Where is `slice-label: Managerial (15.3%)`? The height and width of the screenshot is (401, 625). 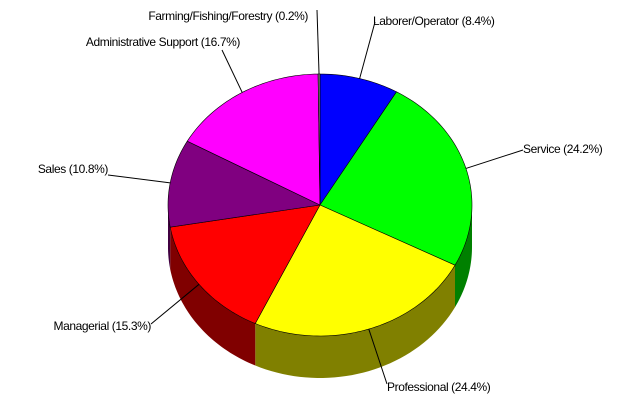 slice-label: Managerial (15.3%) is located at coordinates (102, 326).